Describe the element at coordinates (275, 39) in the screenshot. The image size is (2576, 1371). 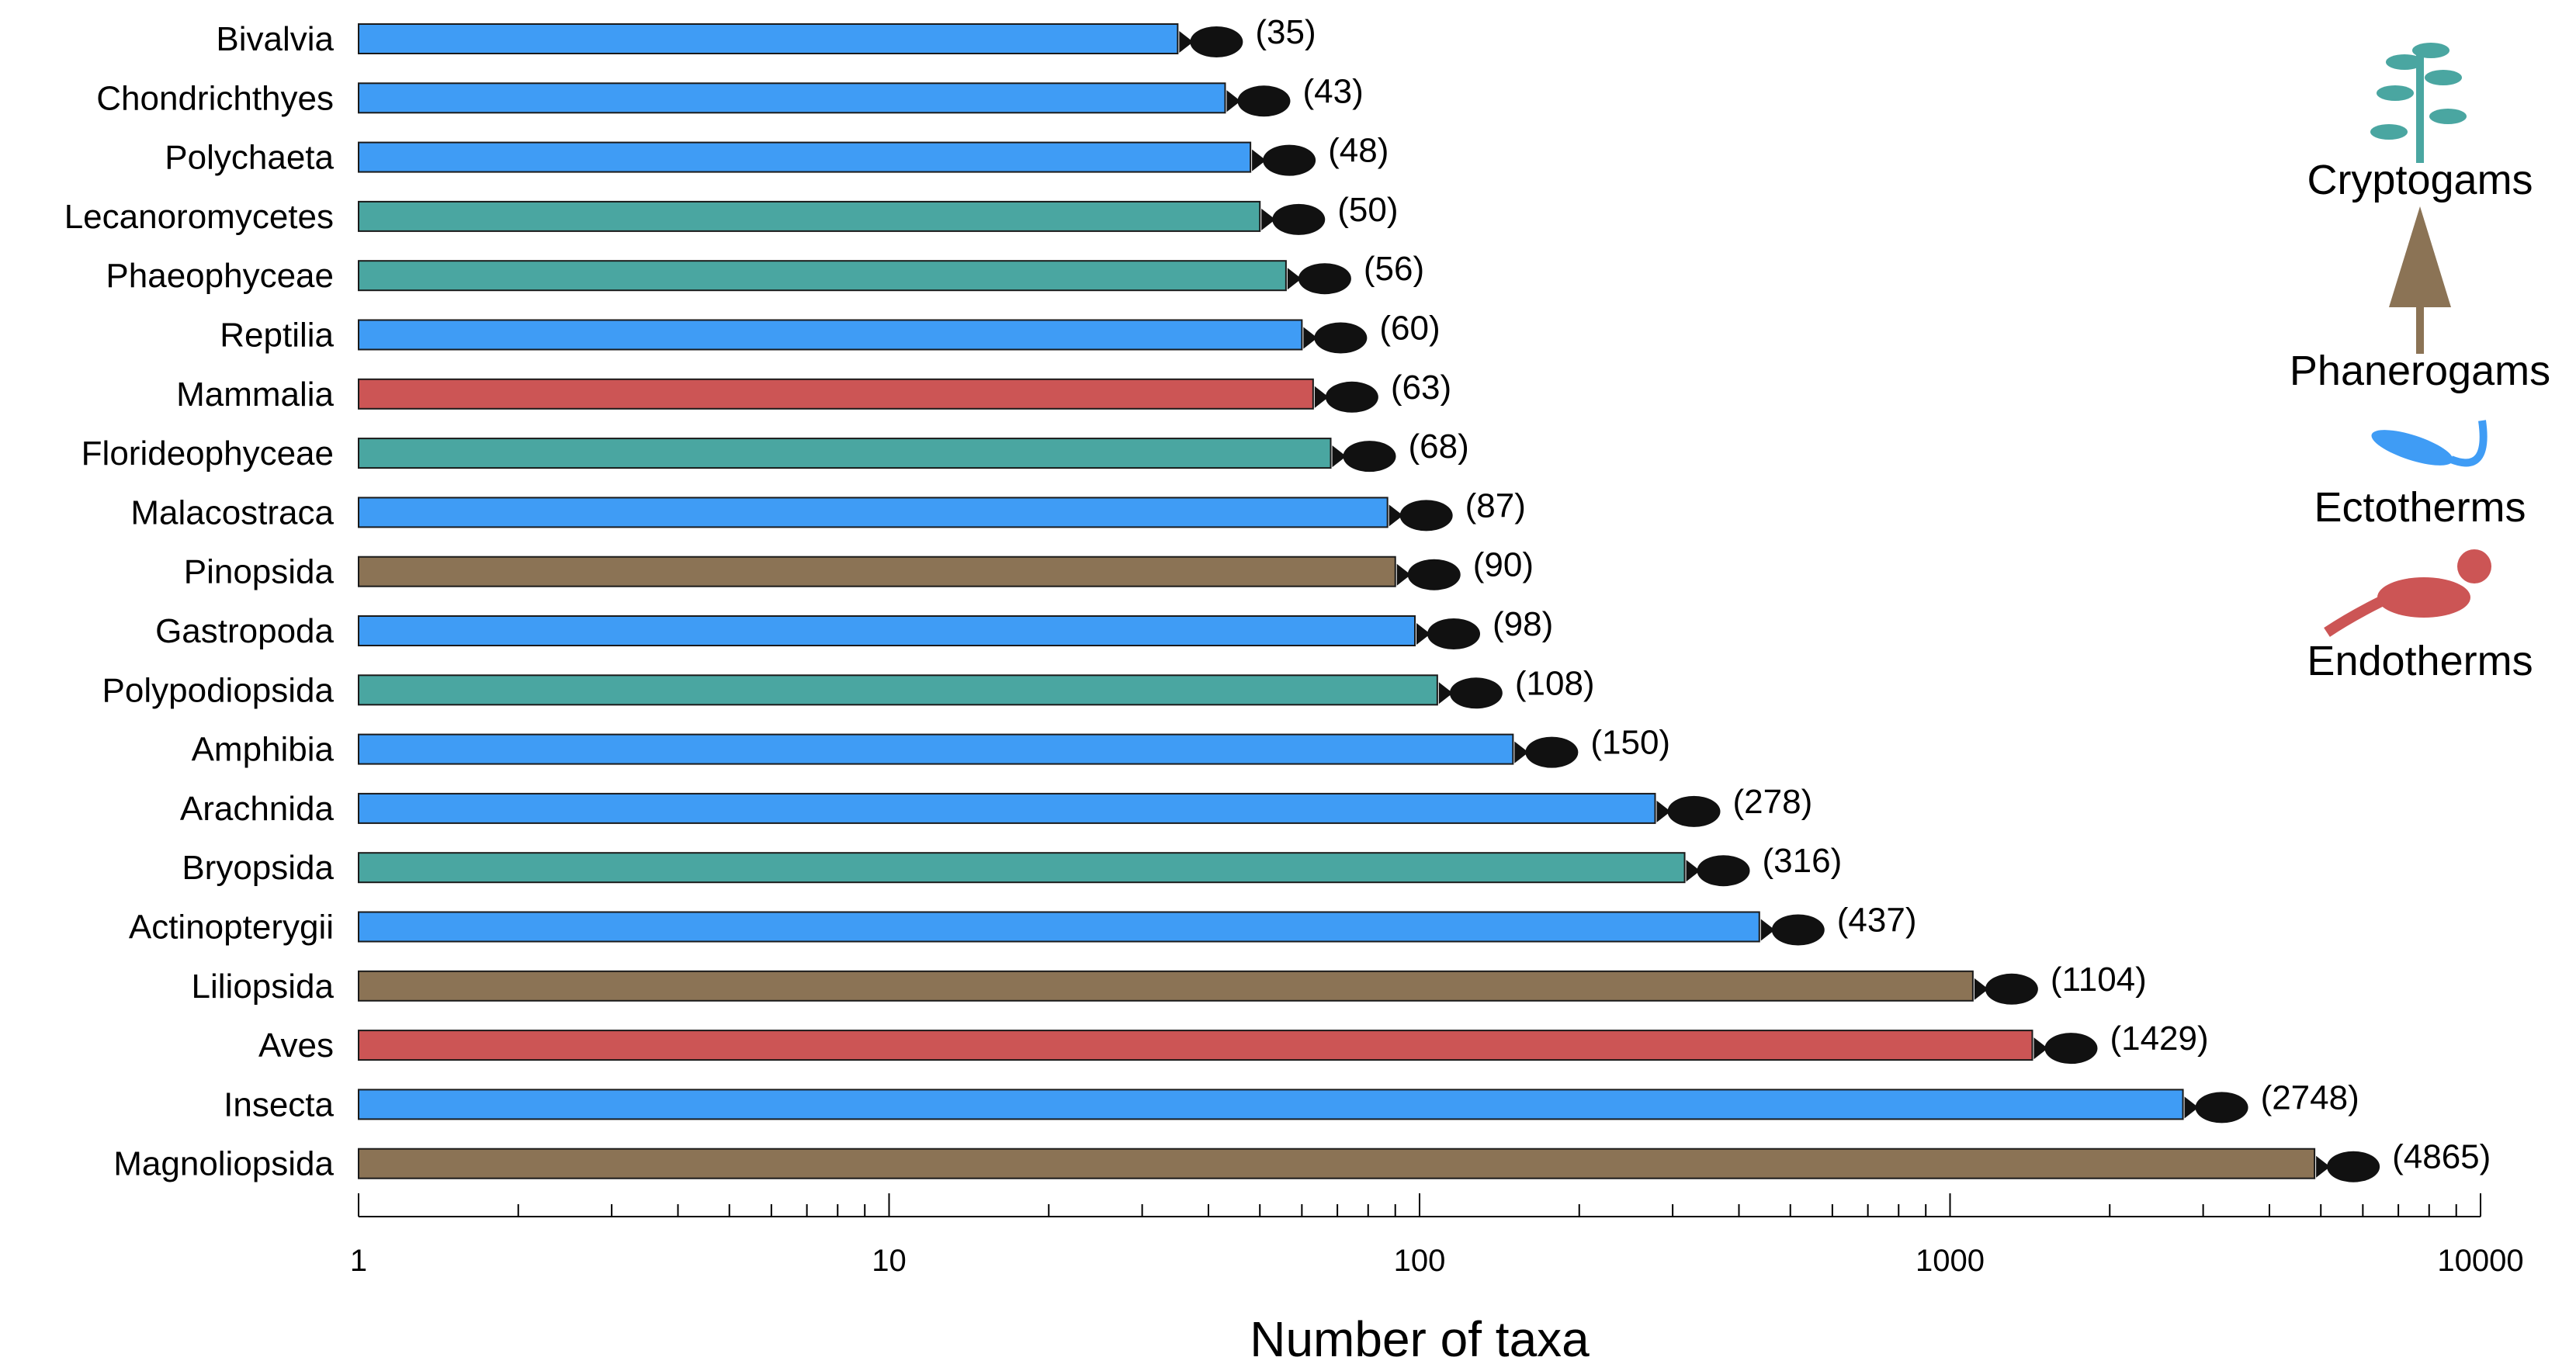
I see `category-label: Bivalvia` at that location.